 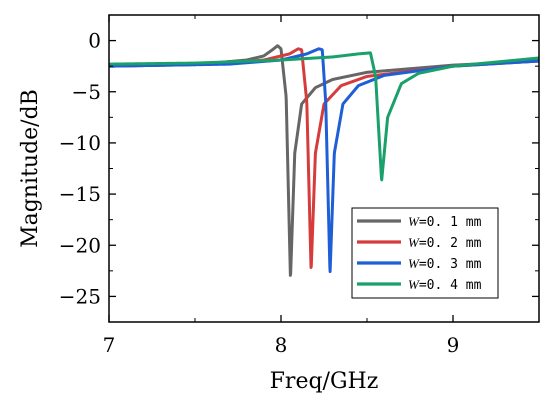 What do you see at coordinates (30, 168) in the screenshot?
I see `y-axis-title: Magnitude/dB` at bounding box center [30, 168].